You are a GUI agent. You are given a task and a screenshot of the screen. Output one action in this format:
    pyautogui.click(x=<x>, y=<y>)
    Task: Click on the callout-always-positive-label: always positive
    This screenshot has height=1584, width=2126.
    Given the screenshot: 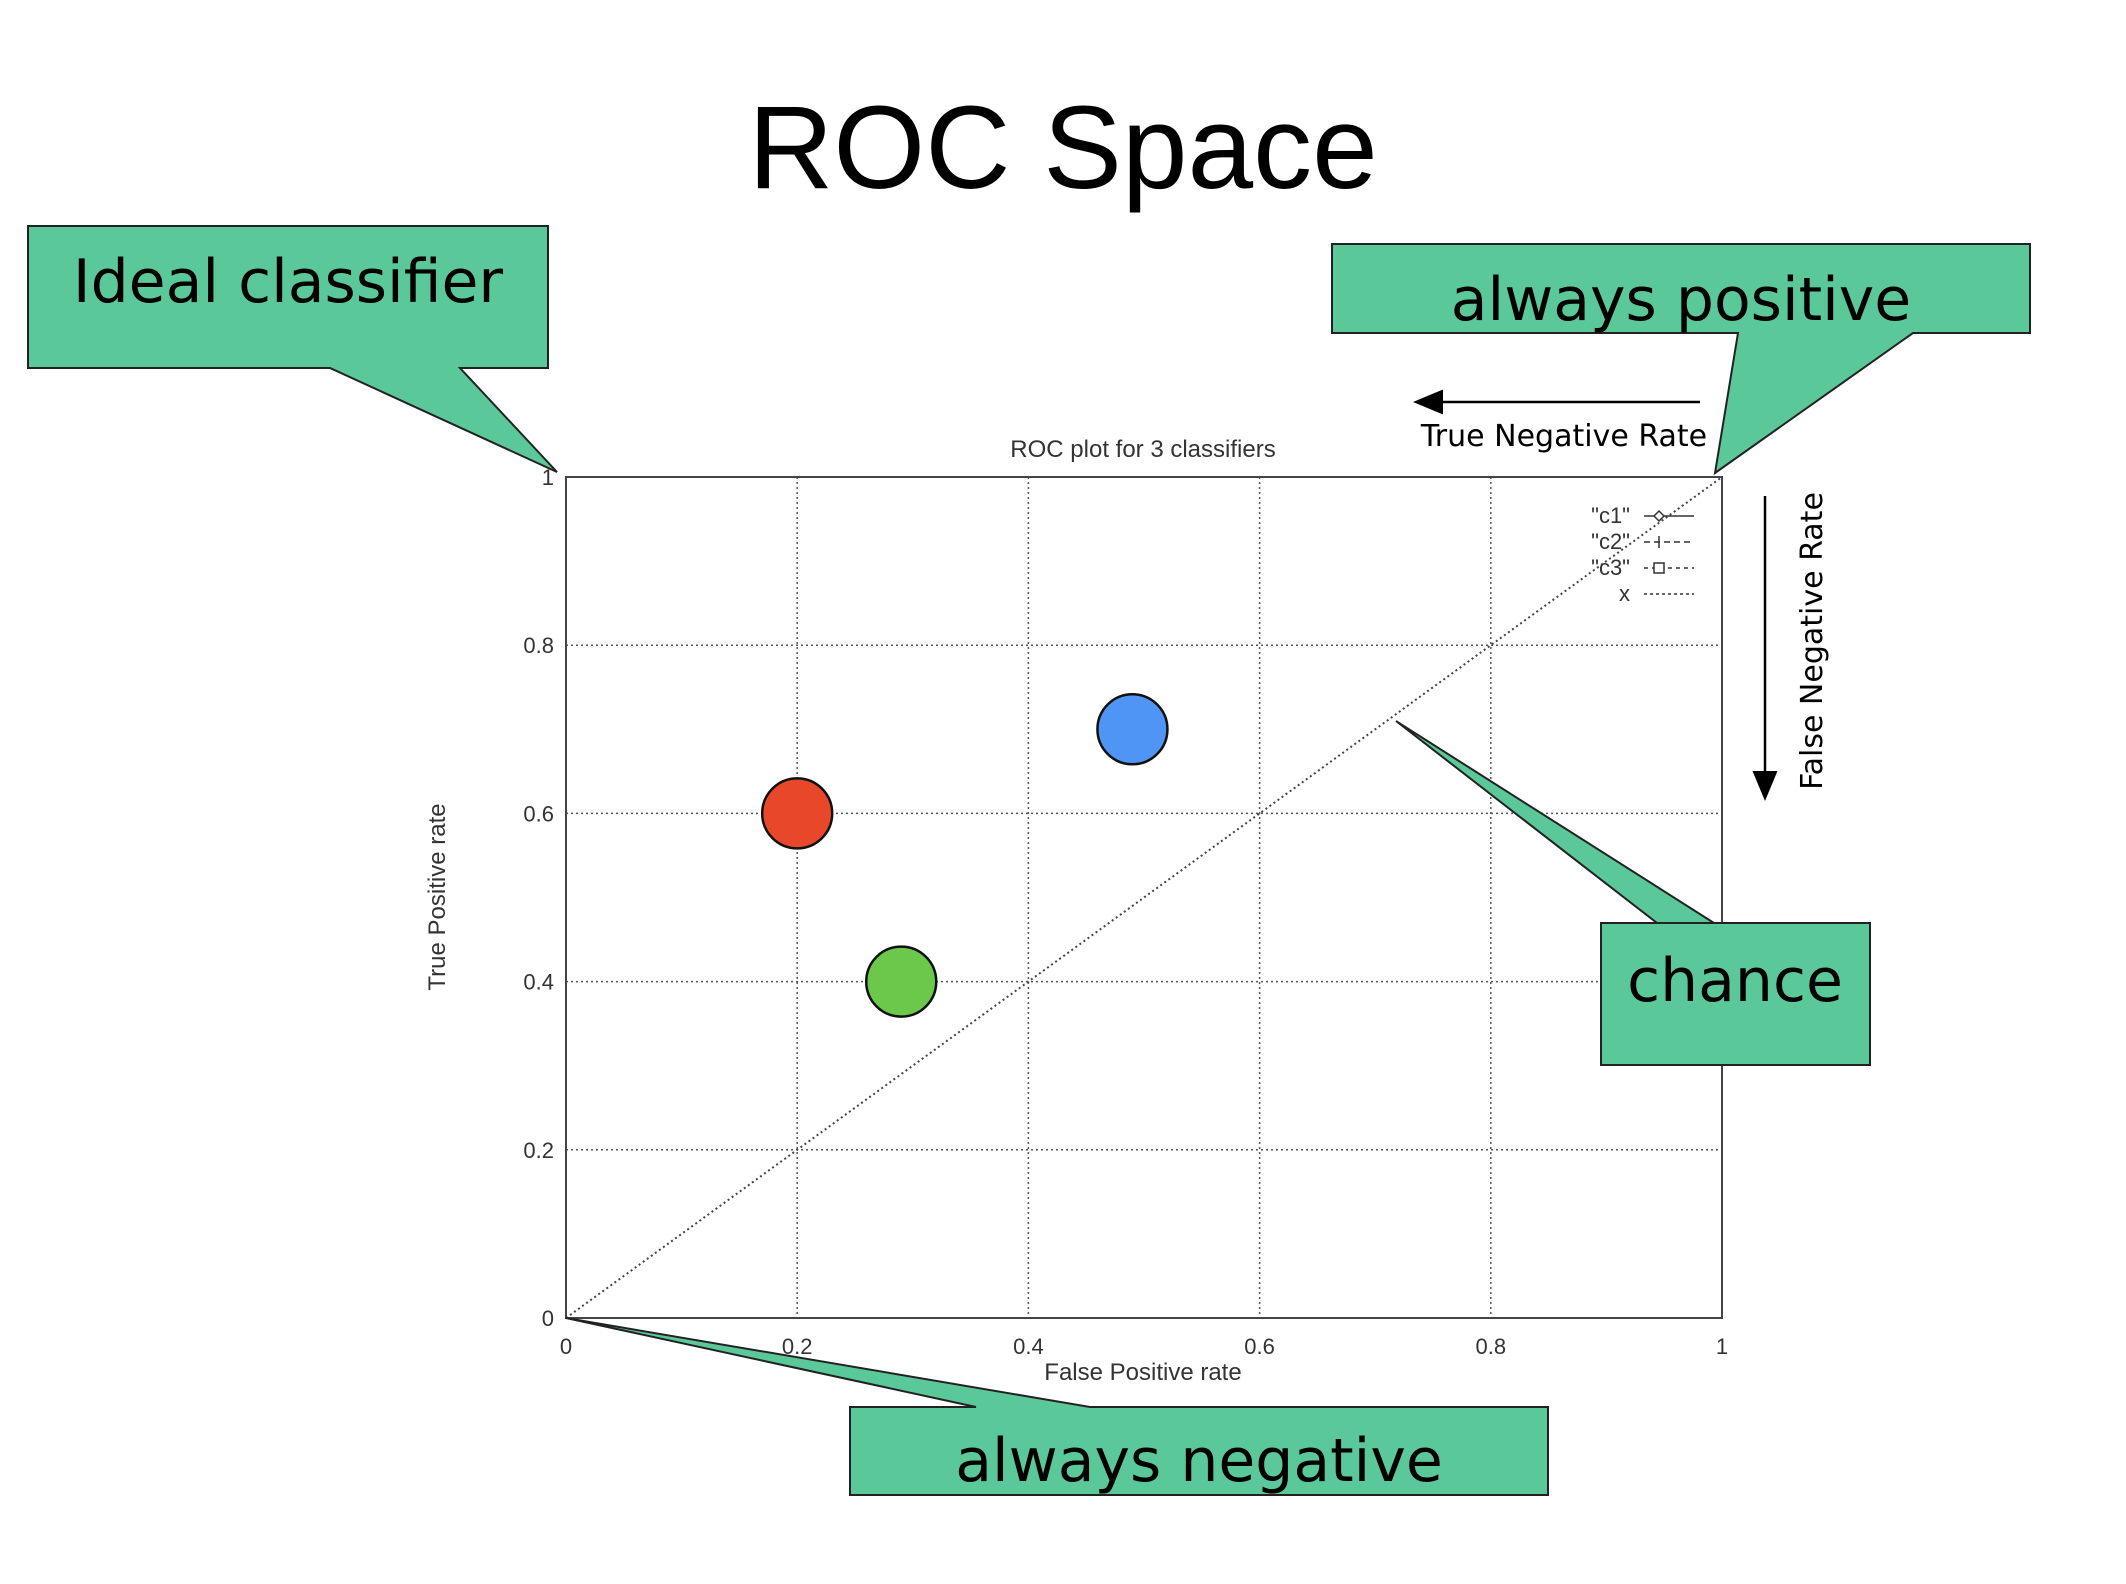 What is the action you would take?
    pyautogui.click(x=1681, y=300)
    